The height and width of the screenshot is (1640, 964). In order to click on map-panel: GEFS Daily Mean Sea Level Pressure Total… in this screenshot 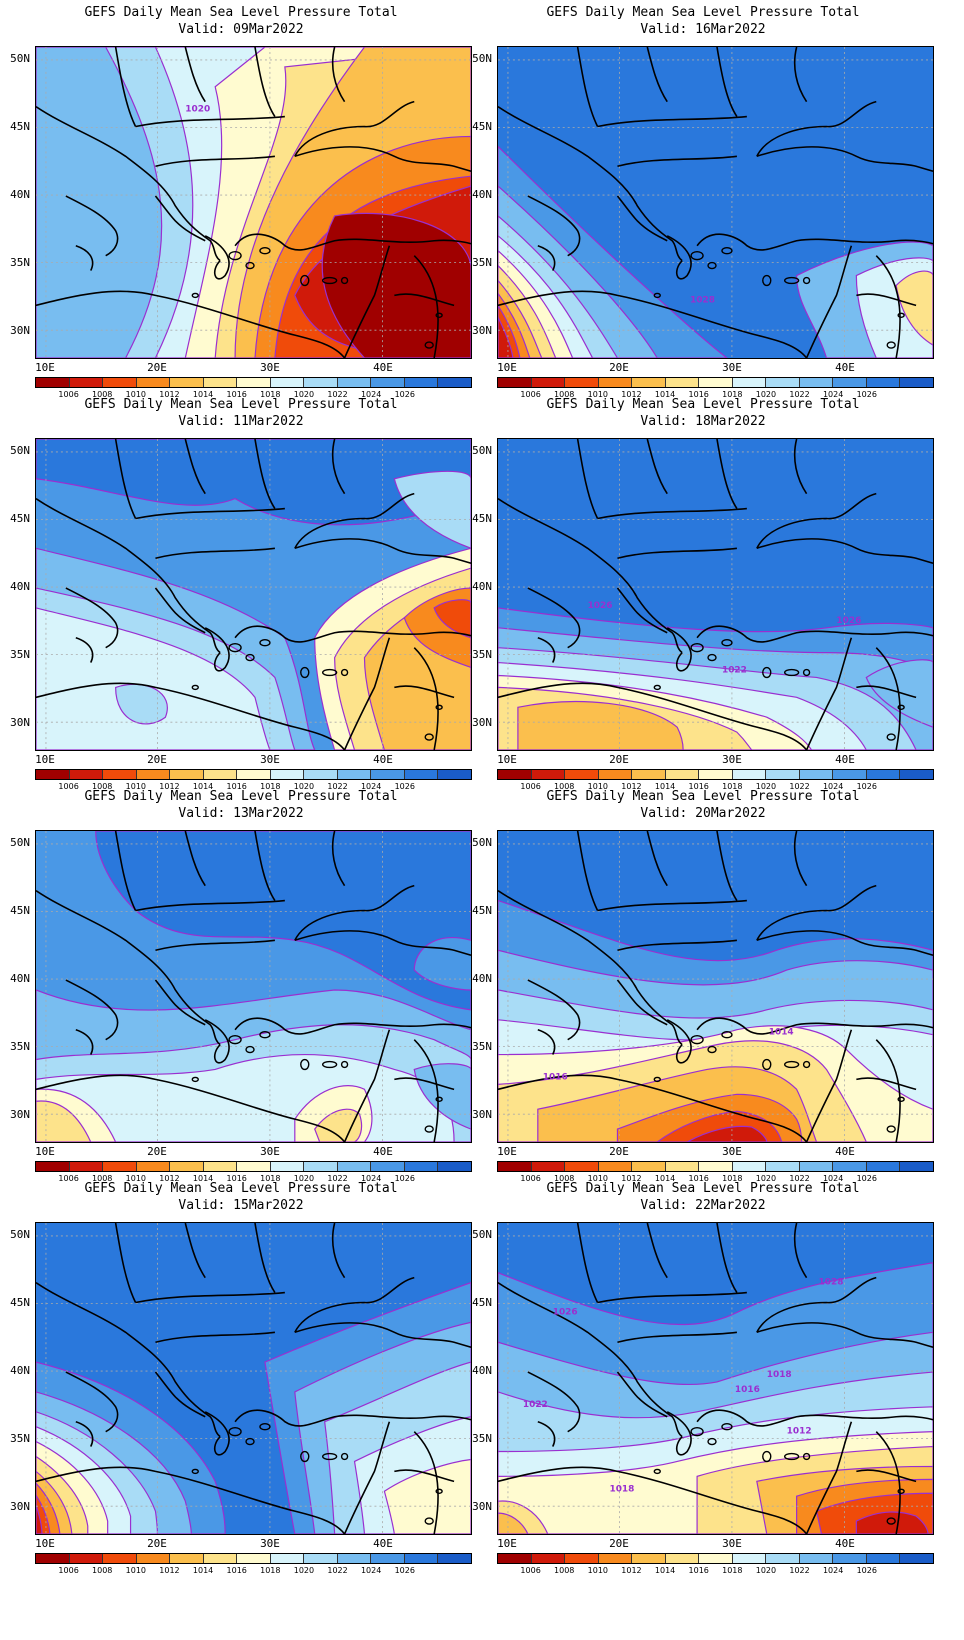, I will do `click(241, 205)`.